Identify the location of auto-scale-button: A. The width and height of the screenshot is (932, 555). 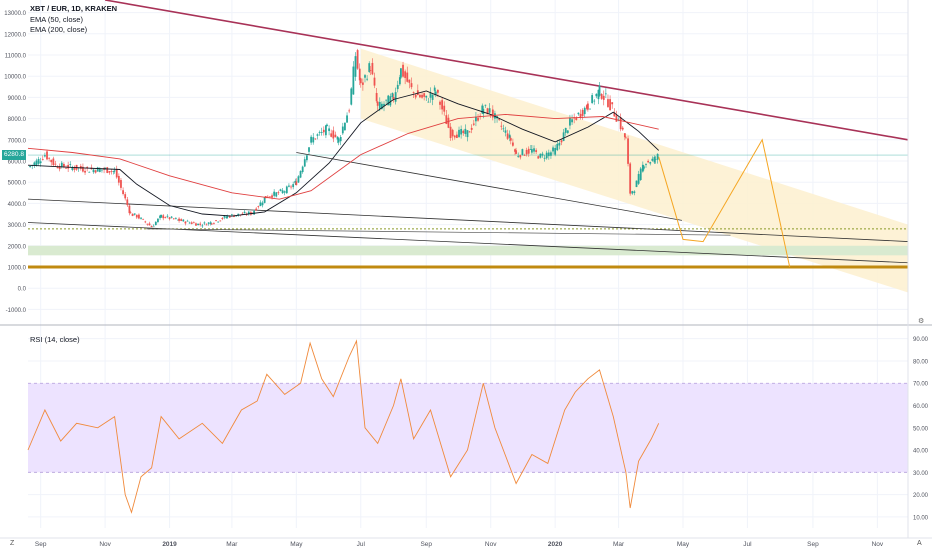
(919, 543).